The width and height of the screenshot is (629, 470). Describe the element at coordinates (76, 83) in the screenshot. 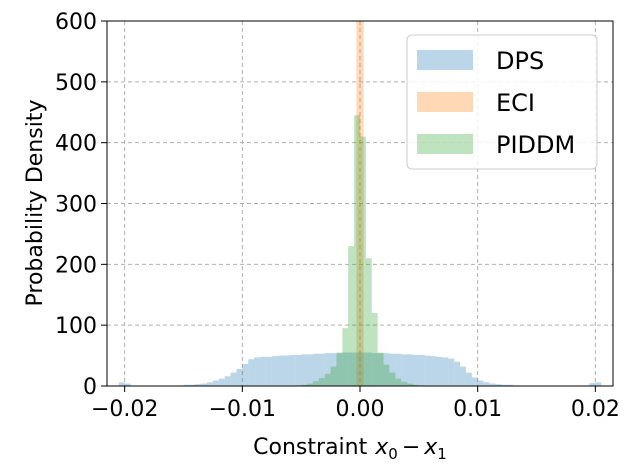

I see `y-tick-label: 500` at that location.